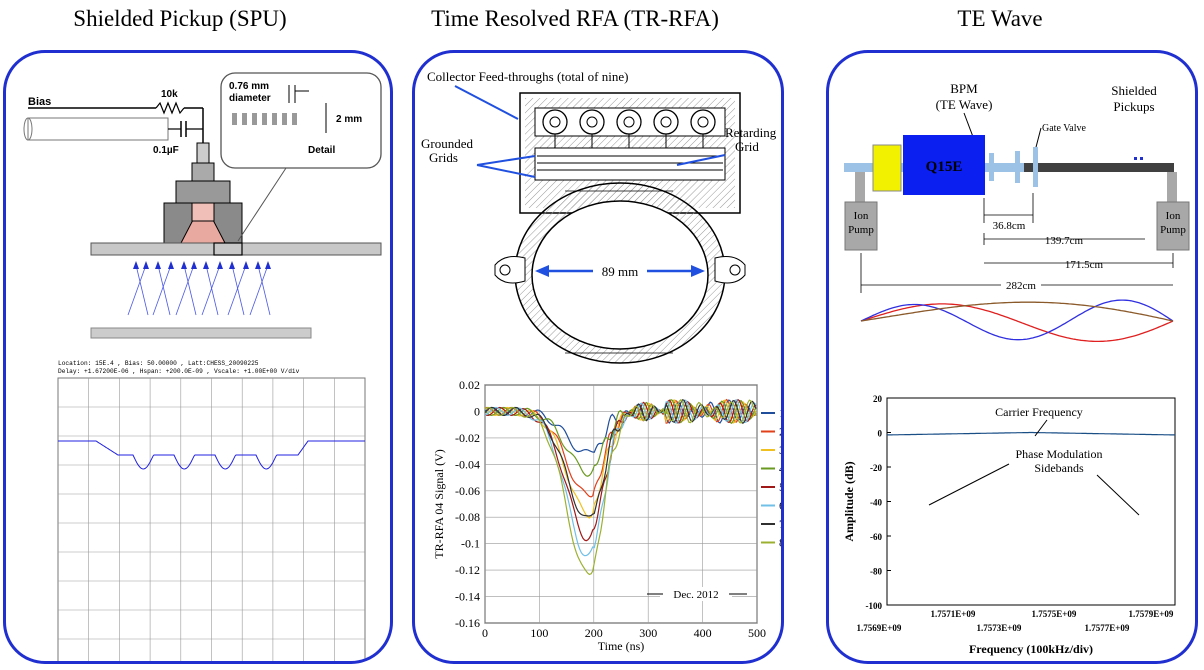 The image size is (1204, 670). Describe the element at coordinates (1134, 90) in the screenshot. I see `shielded-label-1: Shielded` at that location.